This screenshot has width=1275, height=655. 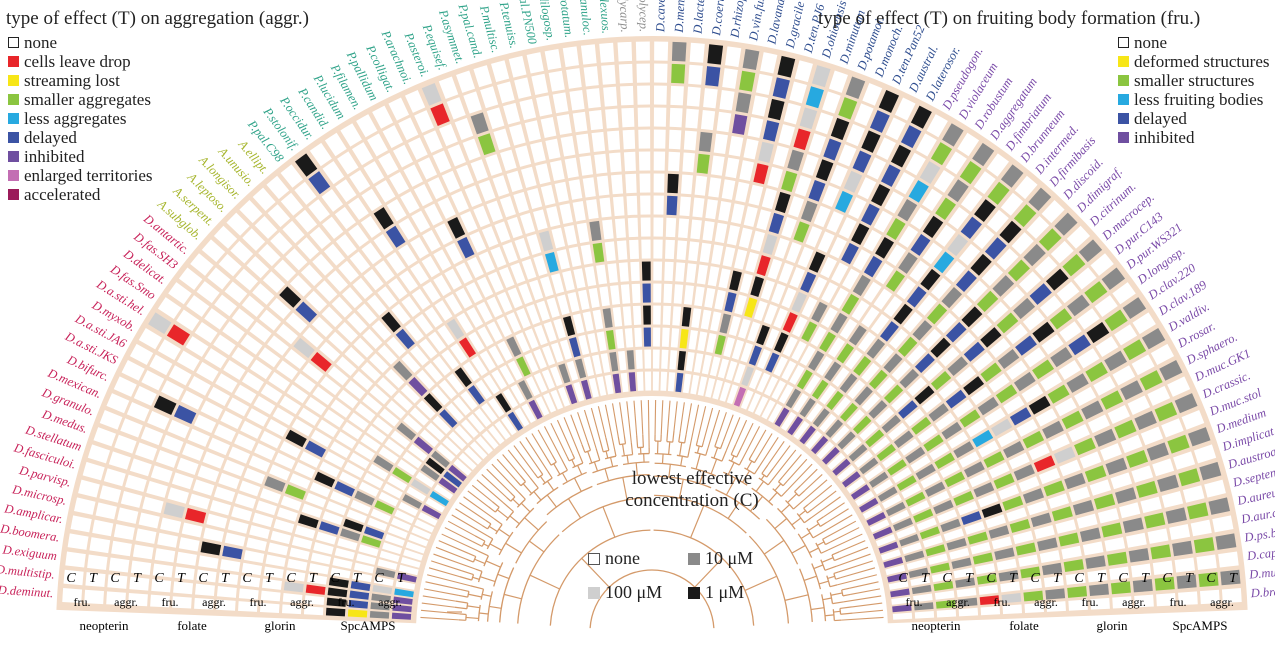 I want to click on taxon-label: D.muc.S28, so click(x=1261, y=572).